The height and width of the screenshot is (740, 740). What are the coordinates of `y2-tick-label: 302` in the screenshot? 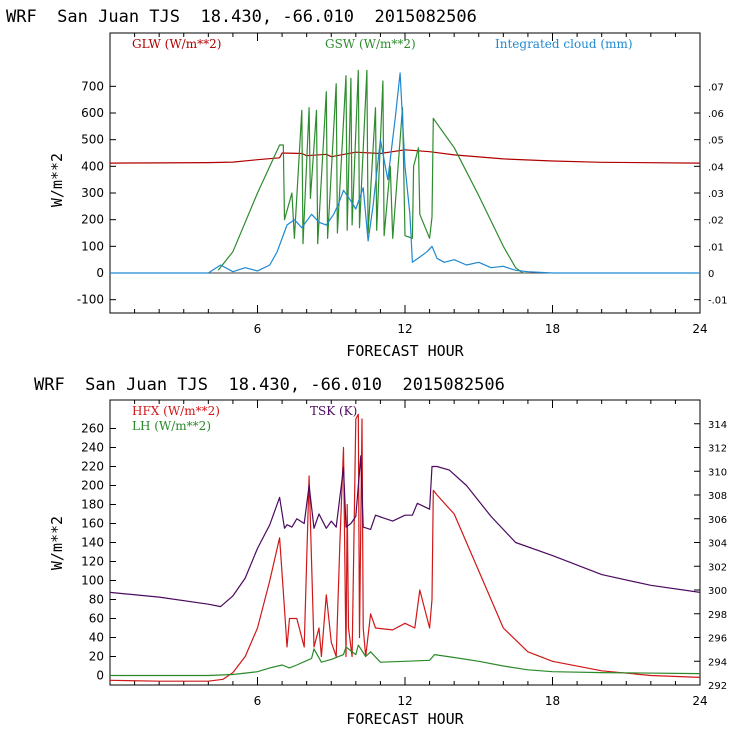 It's located at (717, 567).